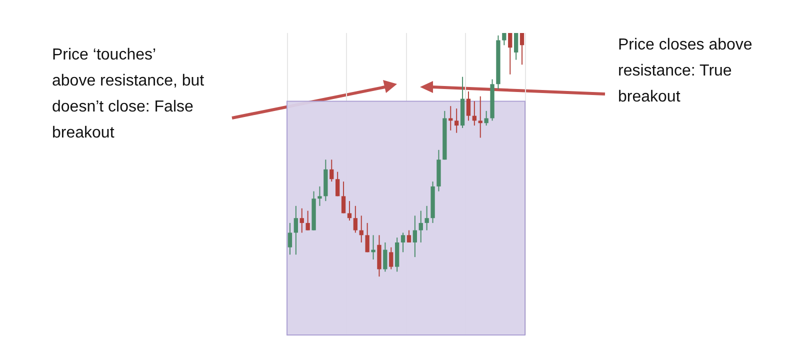 The height and width of the screenshot is (349, 804). I want to click on text: Price closes above resistance: True breakout, so click(687, 71).